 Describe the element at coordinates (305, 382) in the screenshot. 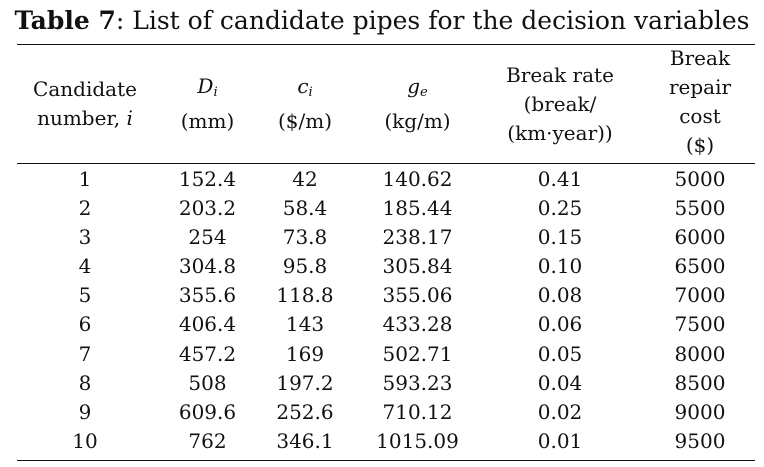

I see `cell-unit-cost: 197.2` at that location.